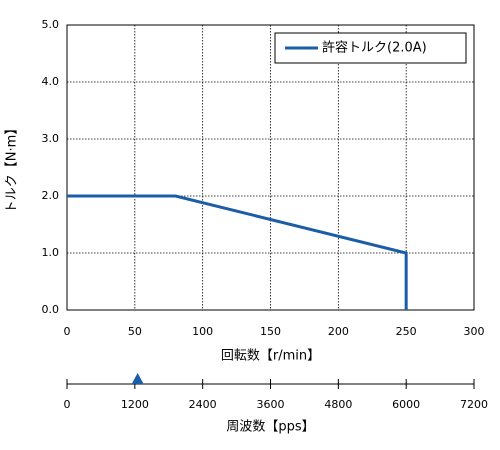  Describe the element at coordinates (51, 252) in the screenshot. I see `y-tick-label: 1.0` at that location.